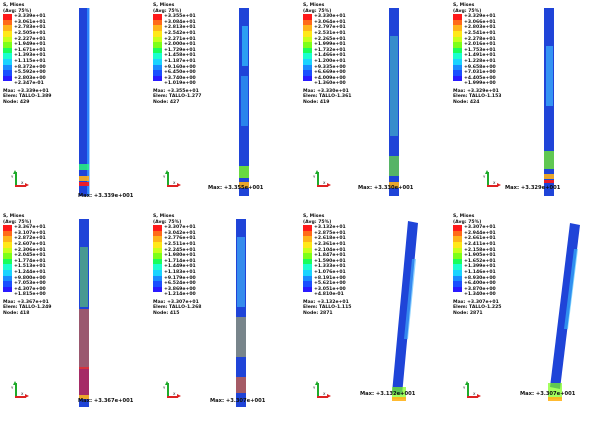 This screenshot has width=600, height=422. Describe the element at coordinates (330, 17) in the screenshot. I see `scale-value: +3.330e+01` at that location.